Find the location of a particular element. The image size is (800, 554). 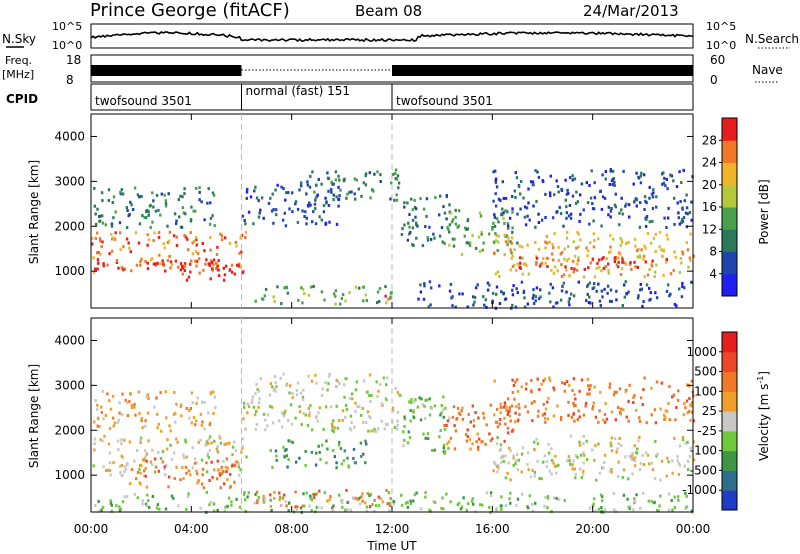

velocity-colorbar-label: Velocity [m s-1] is located at coordinates (763, 416).